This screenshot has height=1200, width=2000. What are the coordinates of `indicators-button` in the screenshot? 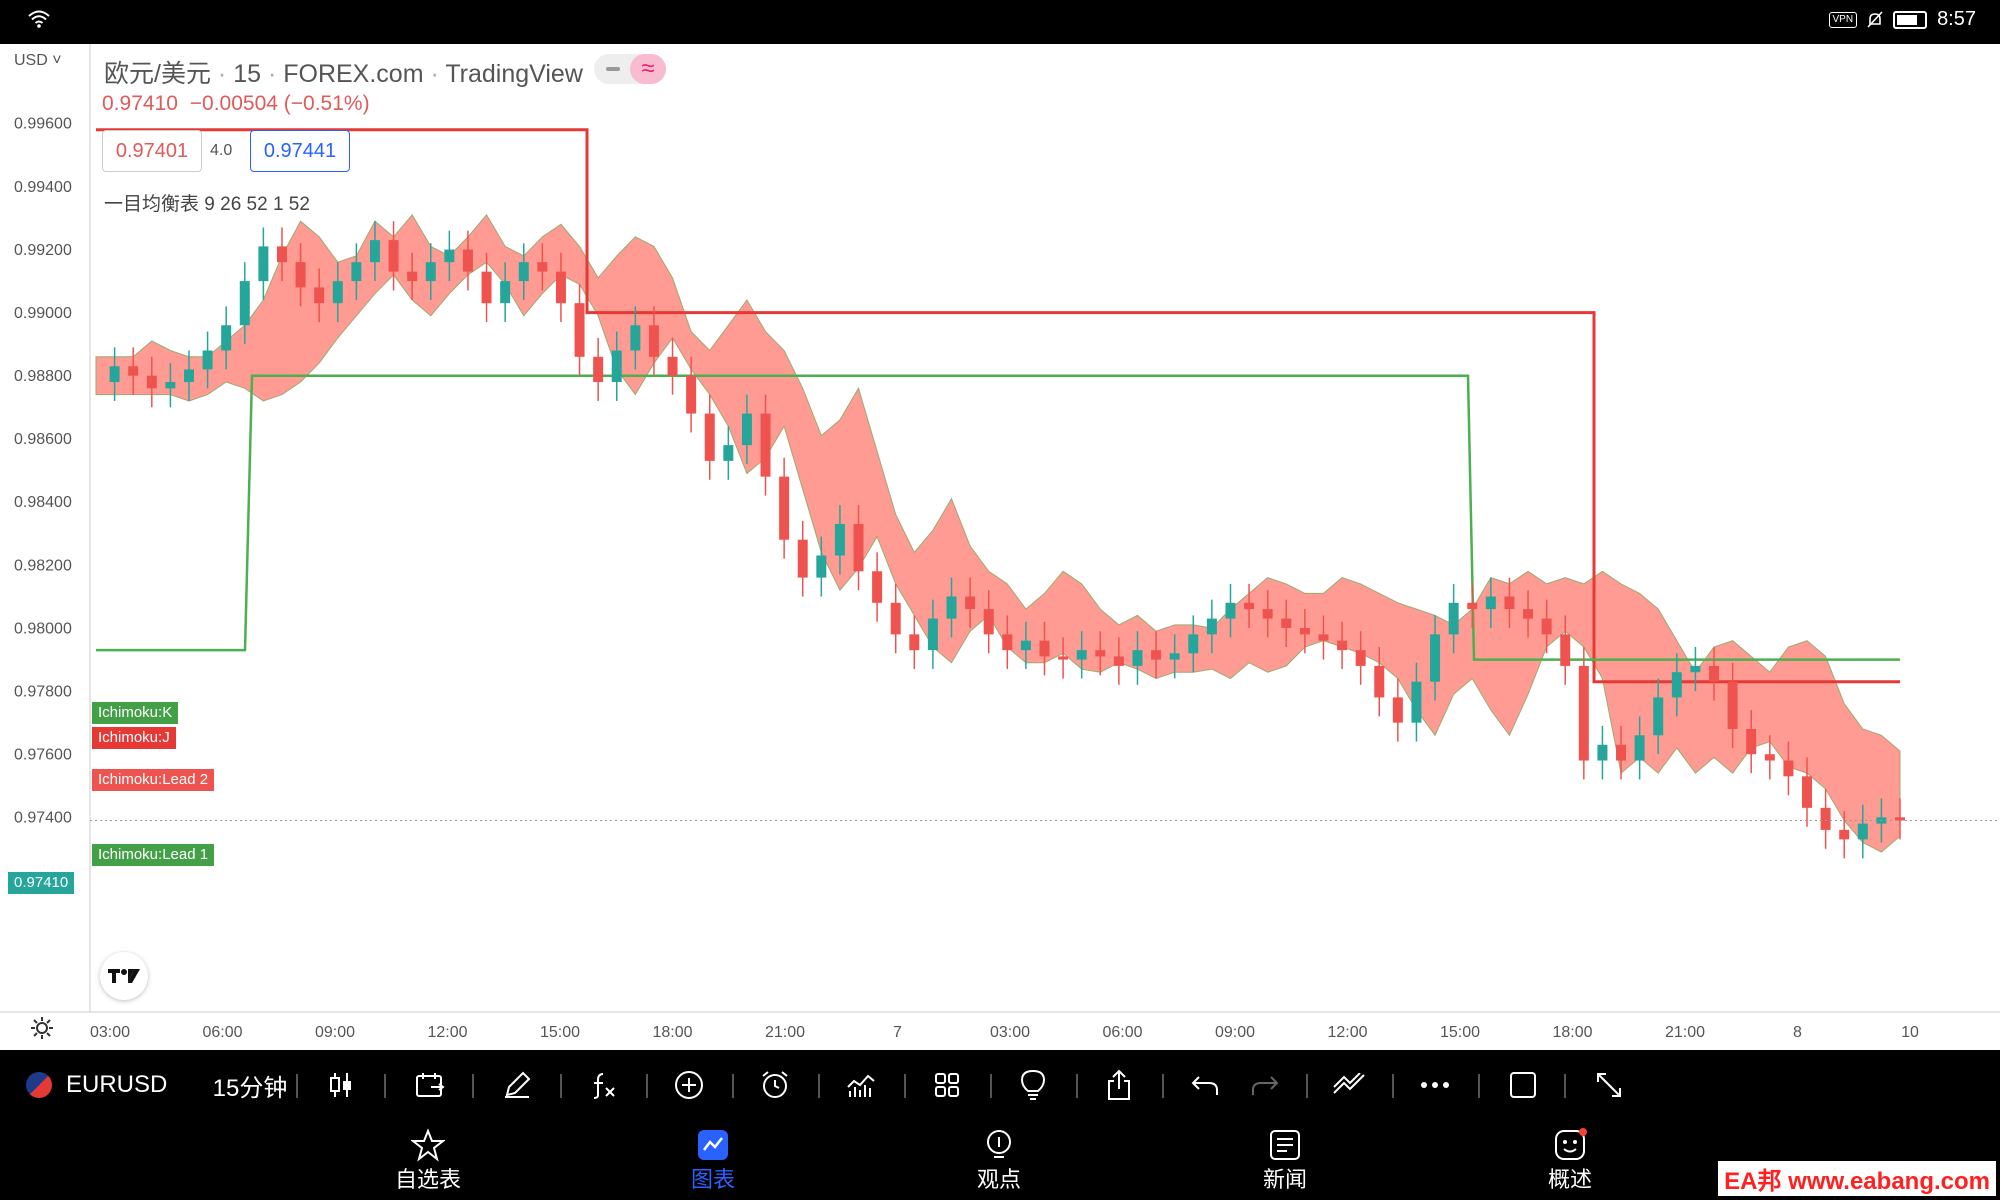 It's located at (603, 1085).